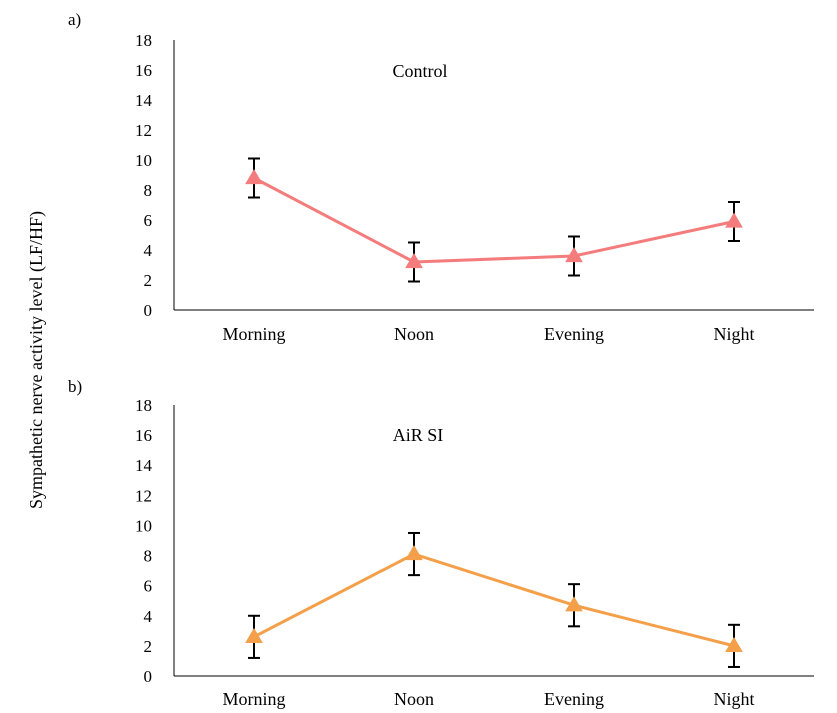 This screenshot has width=837, height=713. Describe the element at coordinates (36, 360) in the screenshot. I see `shared-y-axis-label: Sympathetic nerve activity level (LF/HF)` at that location.